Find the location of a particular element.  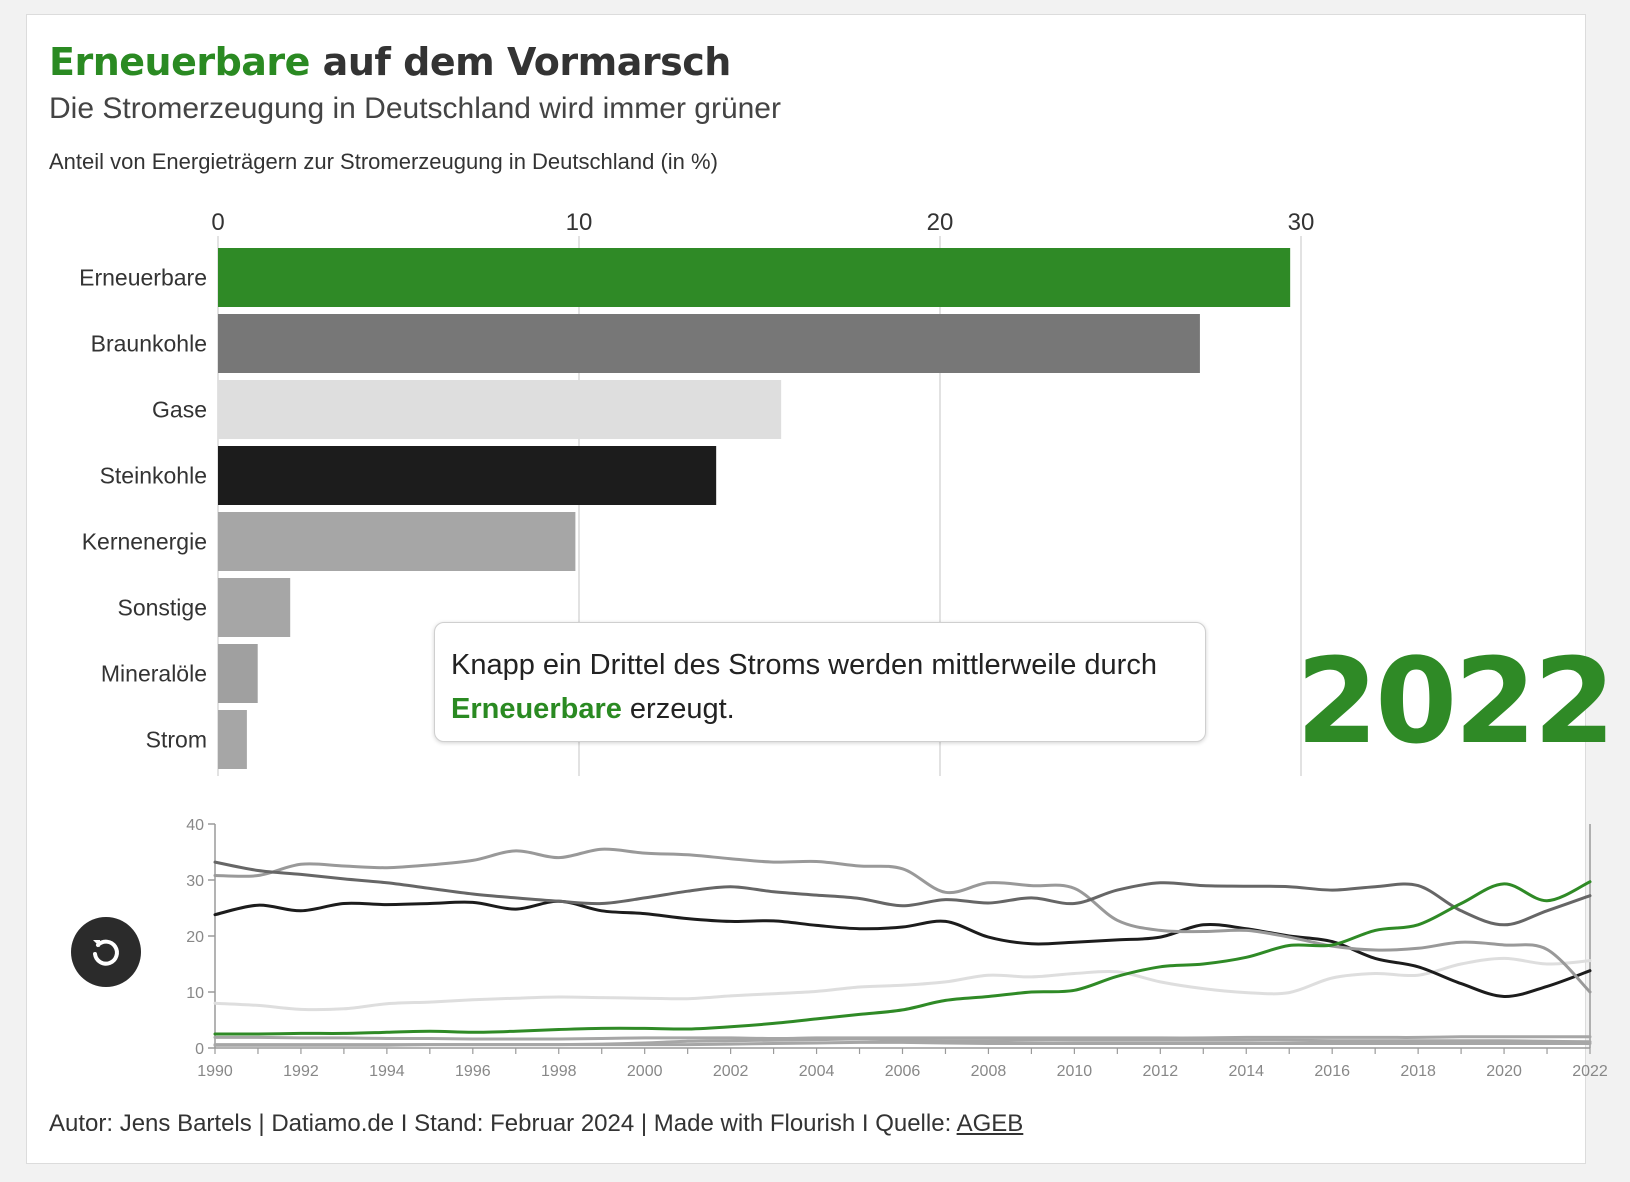

bar-category-label-1: Braunkohle is located at coordinates (149, 344).